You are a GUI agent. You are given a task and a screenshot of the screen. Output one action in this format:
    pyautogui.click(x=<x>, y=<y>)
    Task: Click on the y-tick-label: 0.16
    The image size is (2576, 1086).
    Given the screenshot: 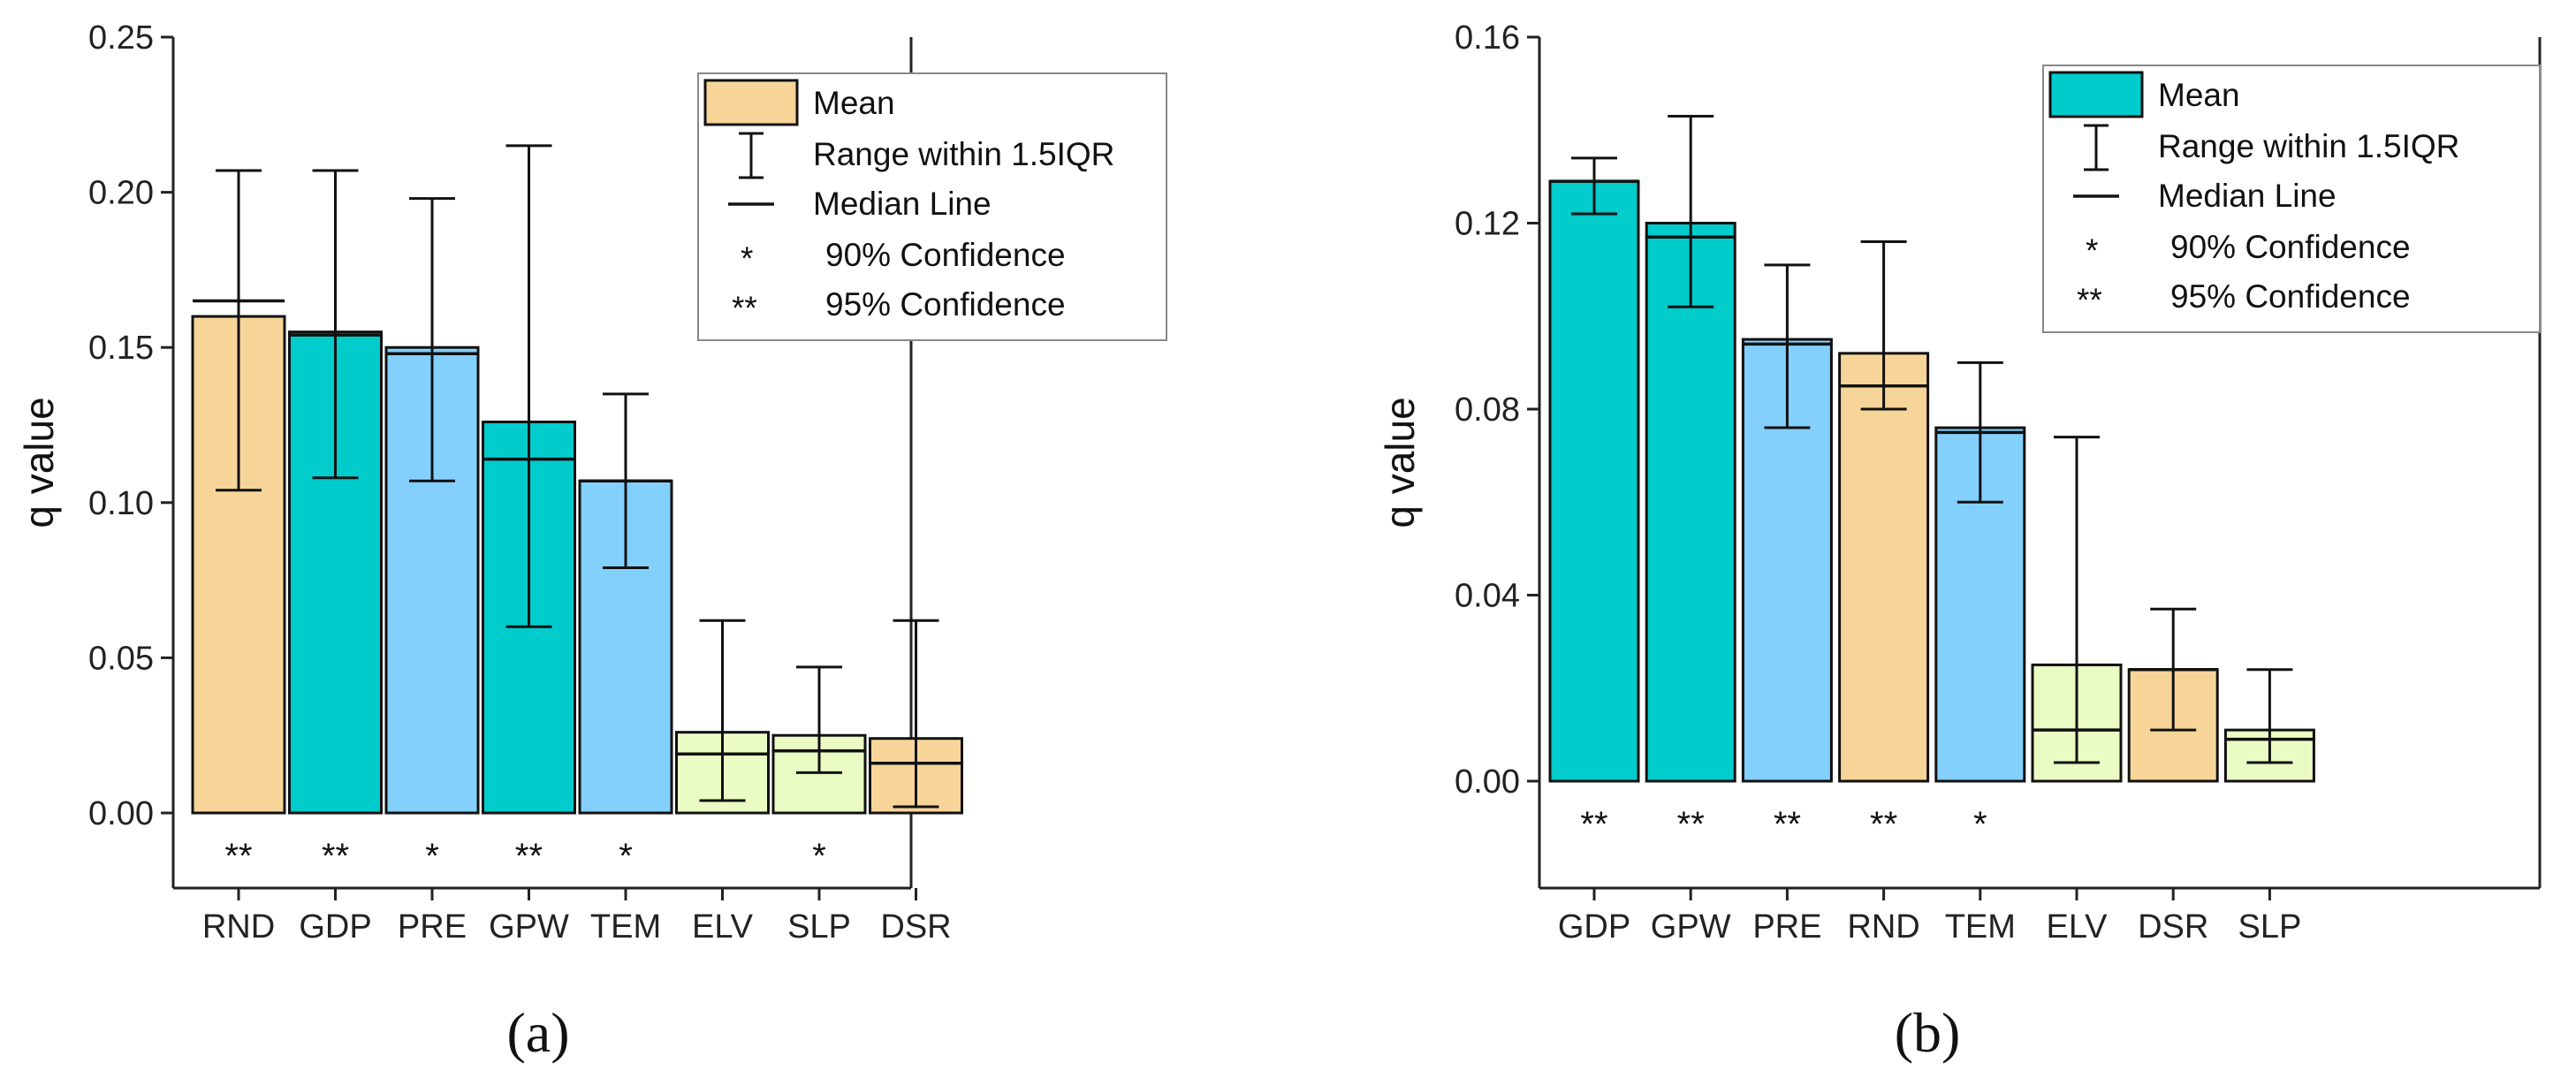 What is the action you would take?
    pyautogui.click(x=1487, y=38)
    